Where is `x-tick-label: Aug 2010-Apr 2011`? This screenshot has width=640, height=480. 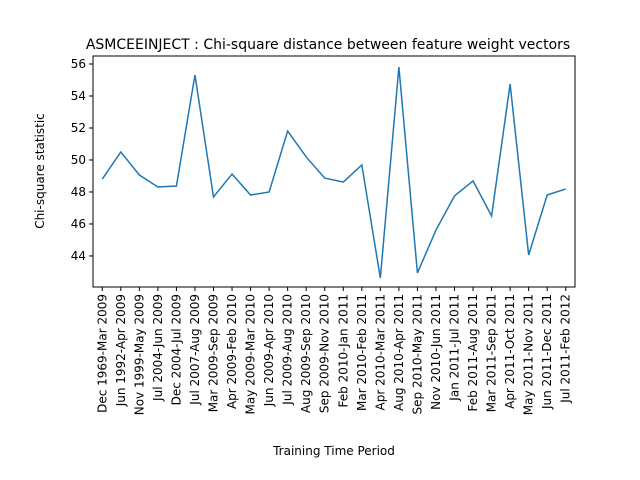 x-tick-label: Aug 2010-Apr 2011 is located at coordinates (399, 352).